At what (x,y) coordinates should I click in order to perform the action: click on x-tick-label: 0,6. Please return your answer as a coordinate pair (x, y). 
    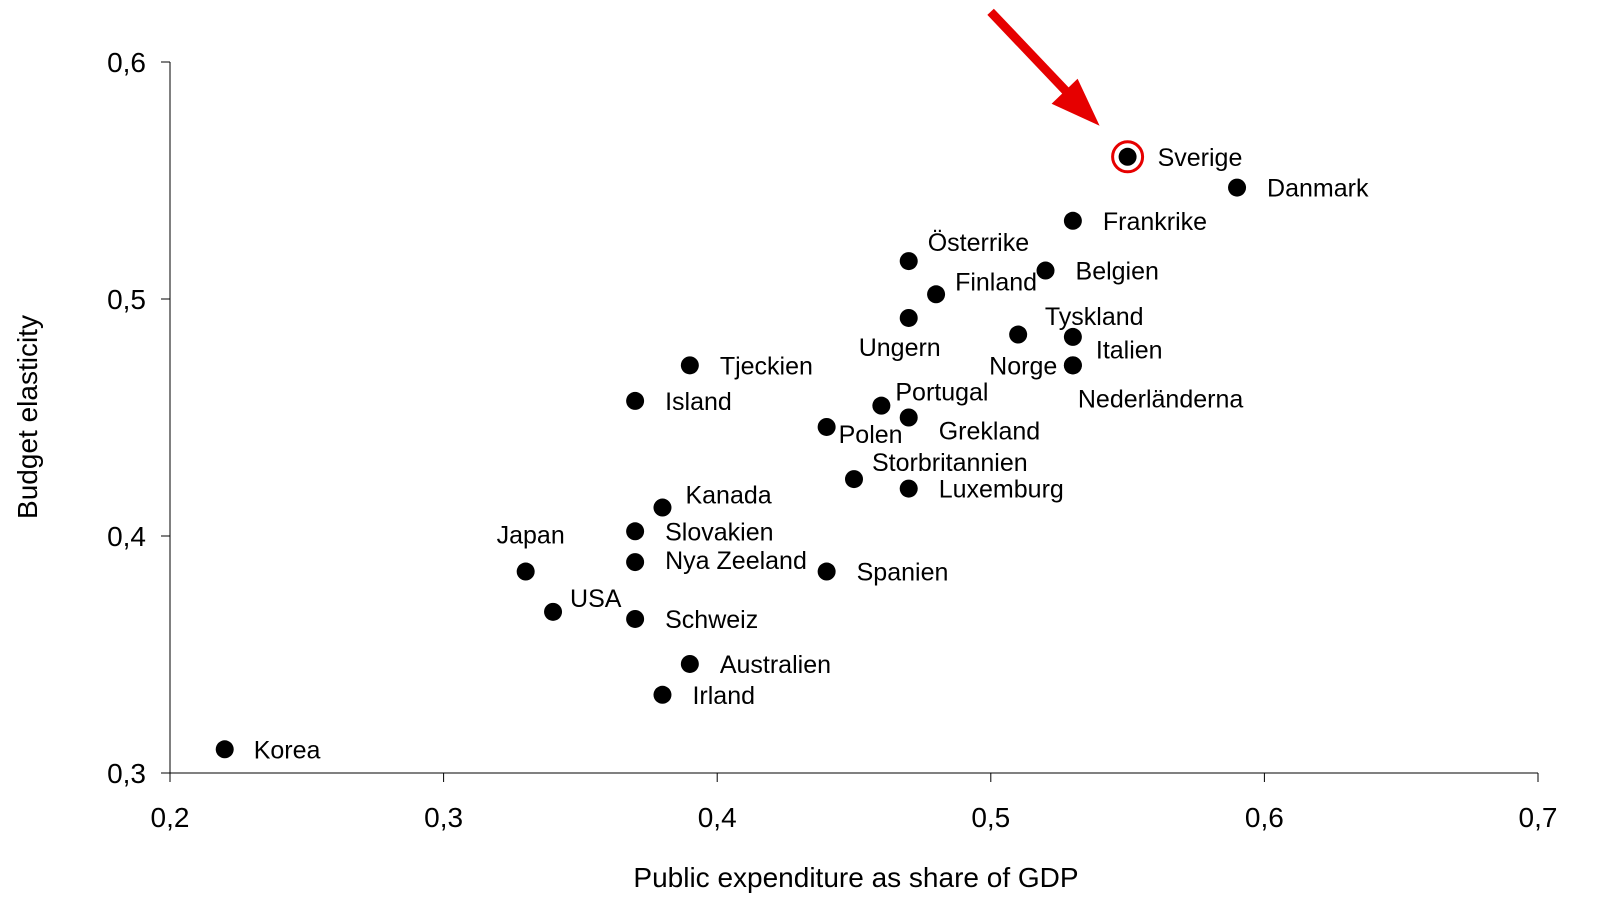
    Looking at the image, I should click on (1264, 817).